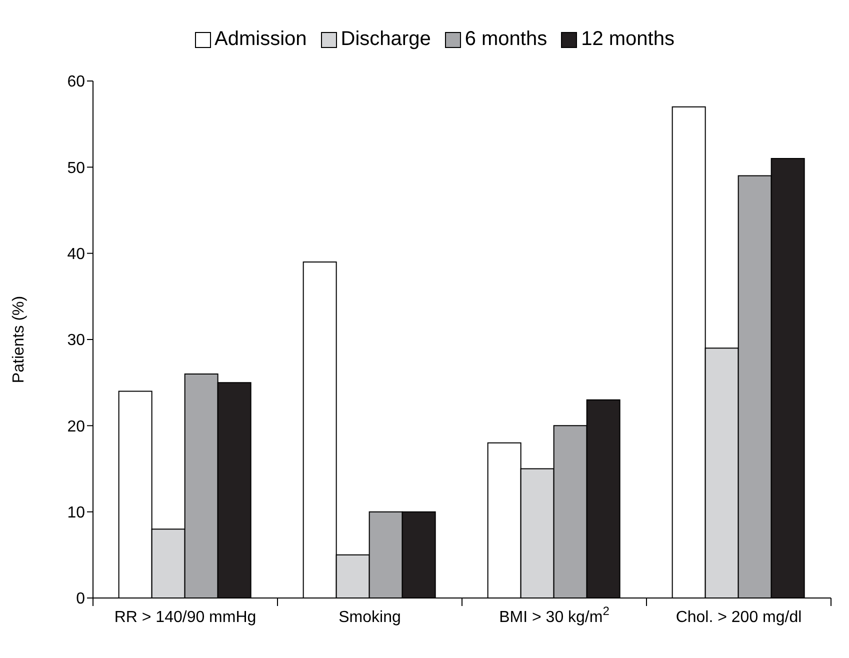 The image size is (849, 658). I want to click on legend-label: Admission, so click(260, 39).